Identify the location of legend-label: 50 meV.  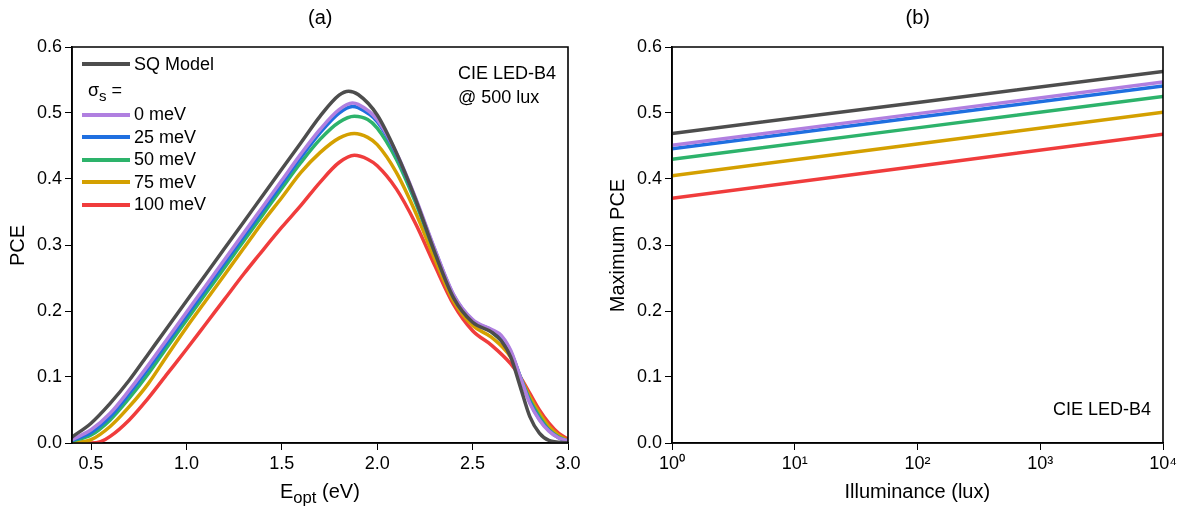
(165, 160).